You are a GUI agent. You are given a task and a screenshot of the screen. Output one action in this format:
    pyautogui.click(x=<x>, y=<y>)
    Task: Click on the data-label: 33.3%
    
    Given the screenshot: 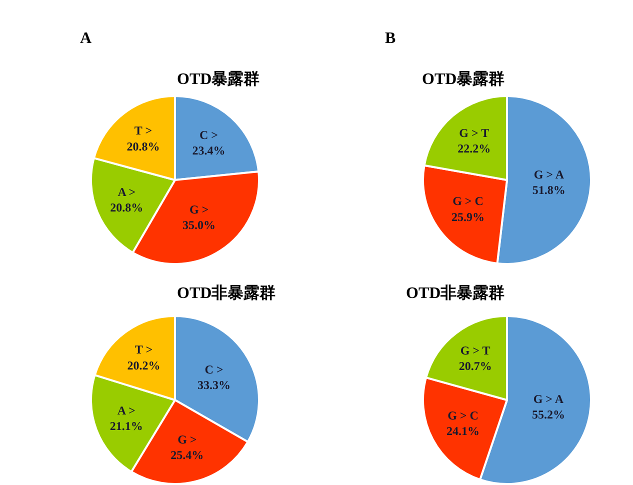 What is the action you would take?
    pyautogui.click(x=213, y=385)
    